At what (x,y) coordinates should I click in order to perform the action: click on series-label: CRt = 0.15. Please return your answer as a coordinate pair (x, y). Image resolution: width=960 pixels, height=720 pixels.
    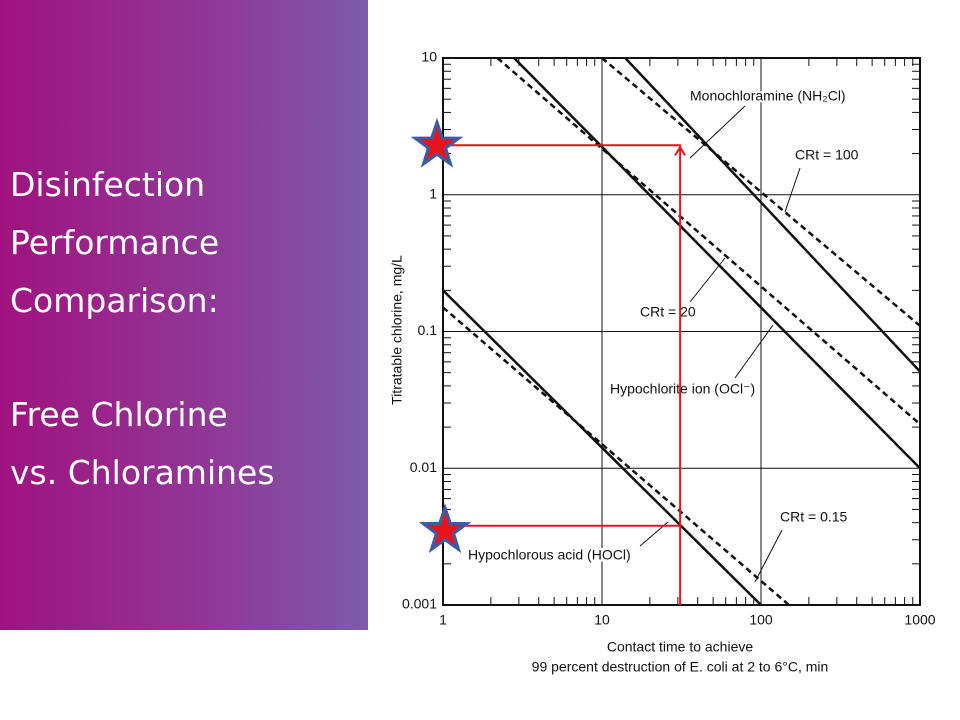
    Looking at the image, I should click on (814, 517).